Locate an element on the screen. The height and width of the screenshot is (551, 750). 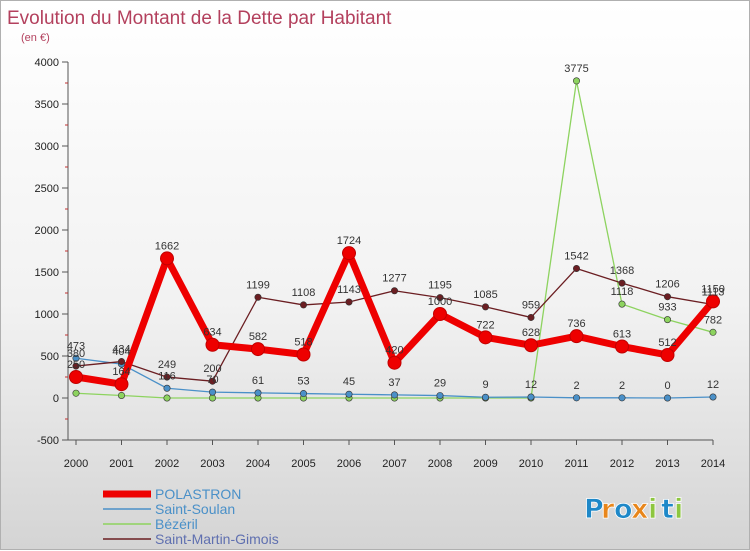
proxiti-logo: Pr ox i t i is located at coordinates (634, 510).